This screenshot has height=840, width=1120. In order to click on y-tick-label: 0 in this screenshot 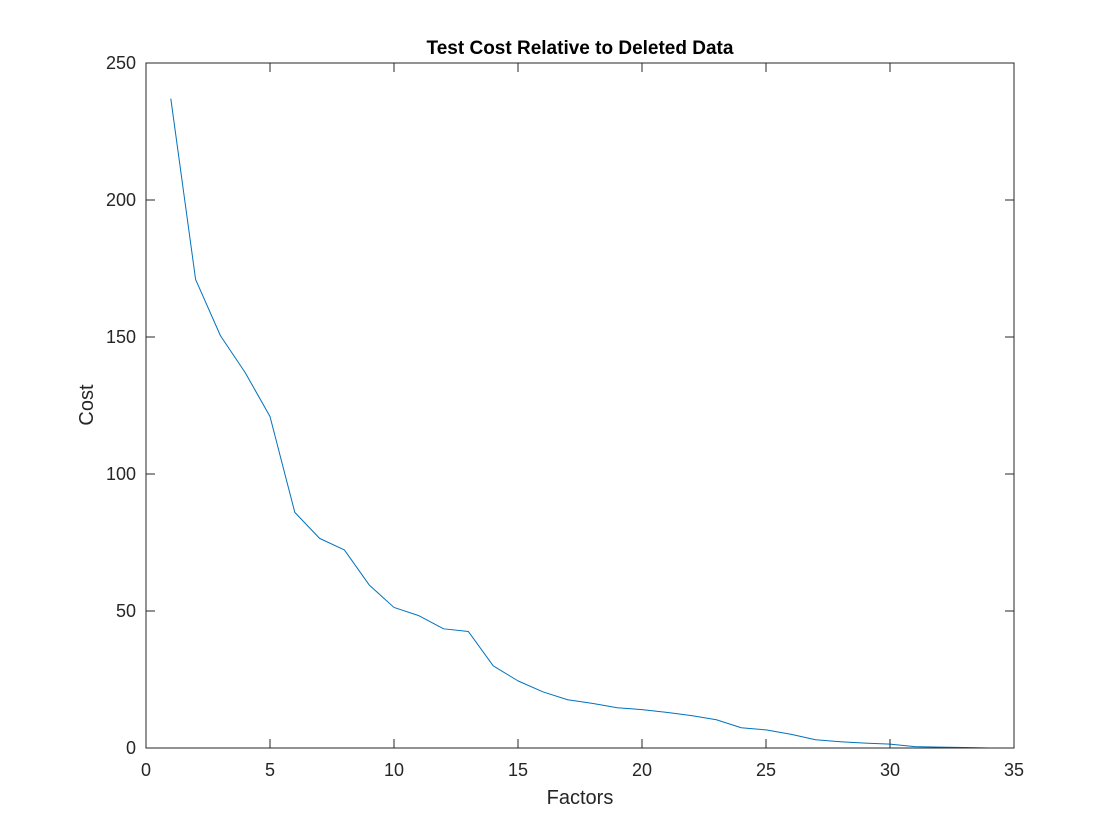, I will do `click(131, 748)`.